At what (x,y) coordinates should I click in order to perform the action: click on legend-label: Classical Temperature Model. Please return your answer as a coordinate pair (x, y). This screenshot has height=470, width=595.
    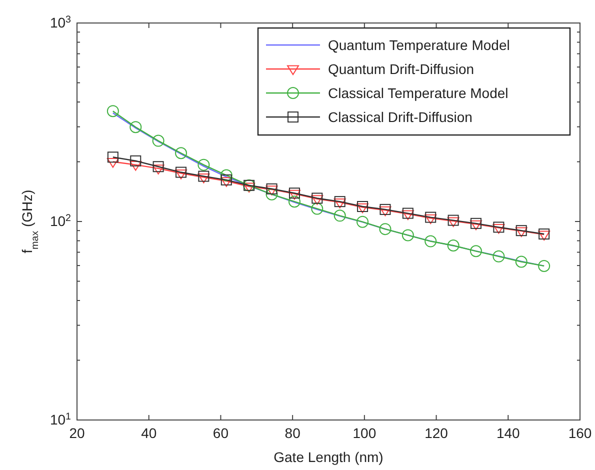
    Looking at the image, I should click on (418, 92).